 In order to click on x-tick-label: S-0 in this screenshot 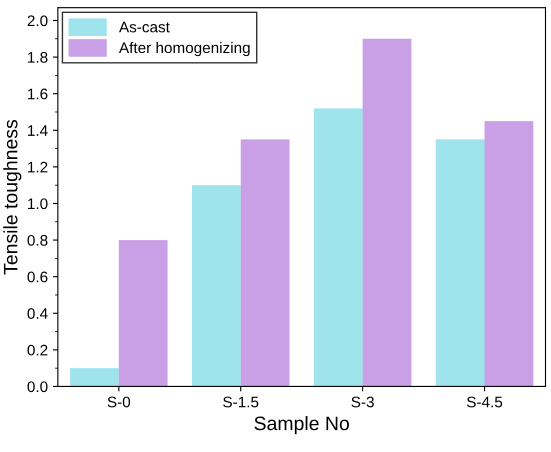, I will do `click(119, 402)`.